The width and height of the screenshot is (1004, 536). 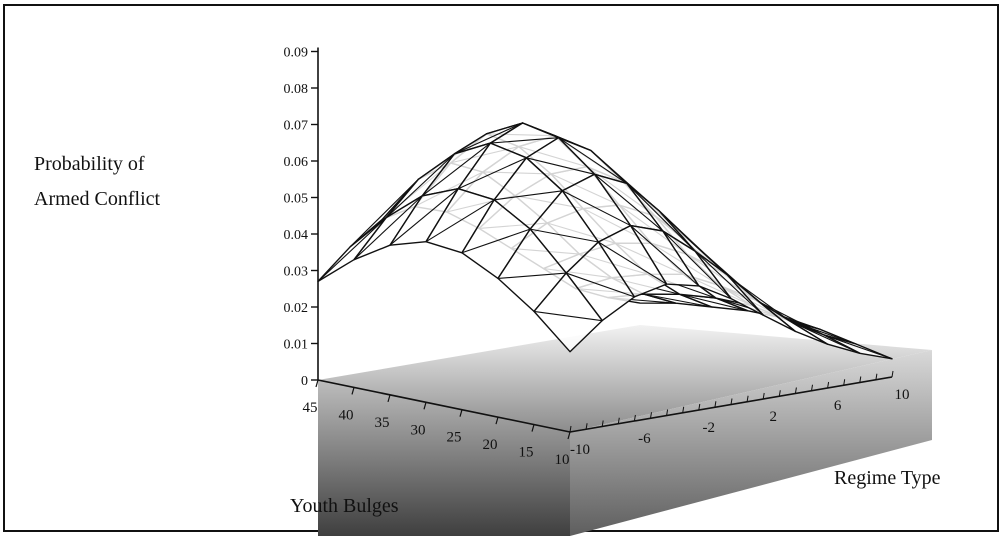 I want to click on y-axis: 45 40 35 30 25 20 15 10, so click(x=437, y=423).